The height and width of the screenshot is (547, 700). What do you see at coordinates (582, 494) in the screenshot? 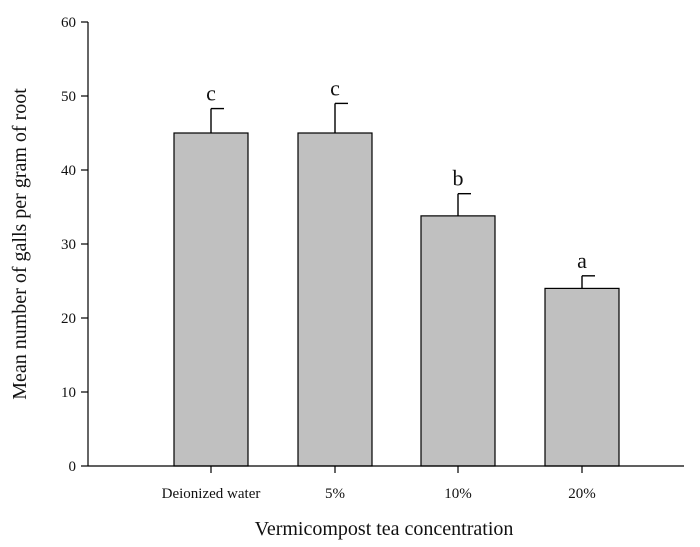
I see `x-tick-label: 20%` at bounding box center [582, 494].